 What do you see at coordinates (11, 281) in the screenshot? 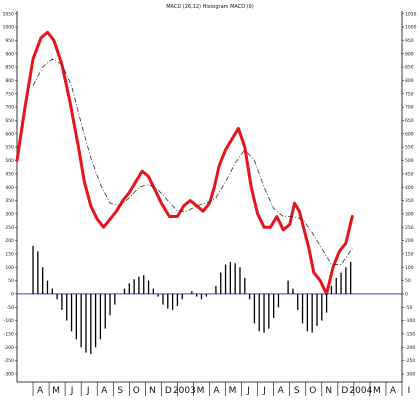
I see `left-y-tick-label: 50` at bounding box center [11, 281].